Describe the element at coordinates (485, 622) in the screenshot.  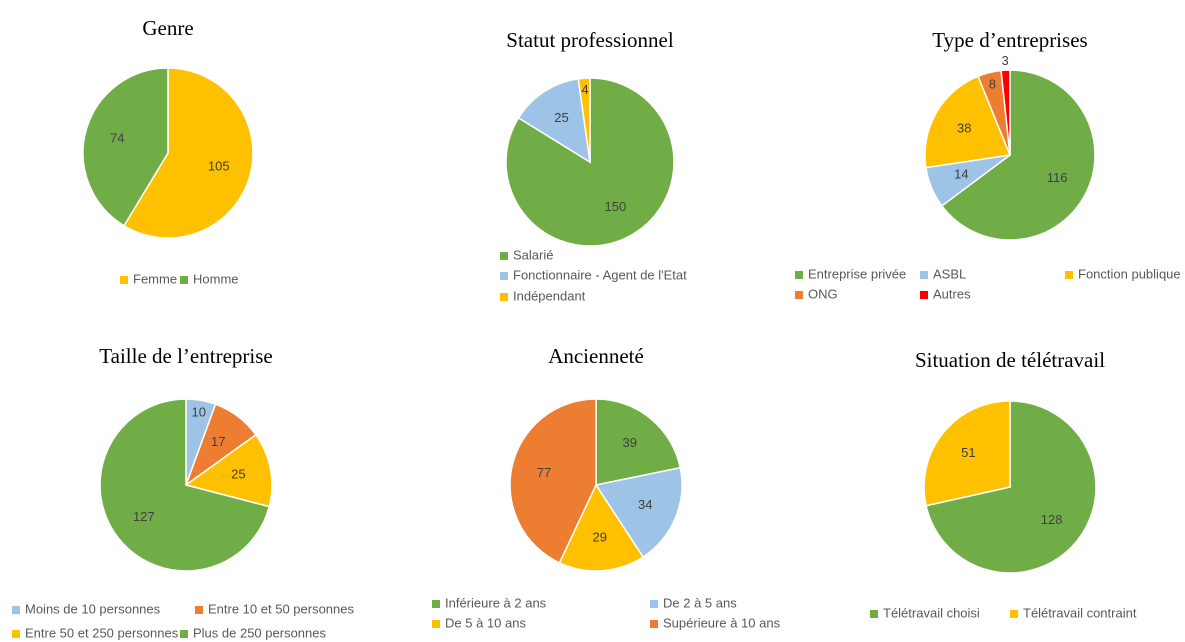
I see `legend-label: De 5 à 10 ans` at that location.